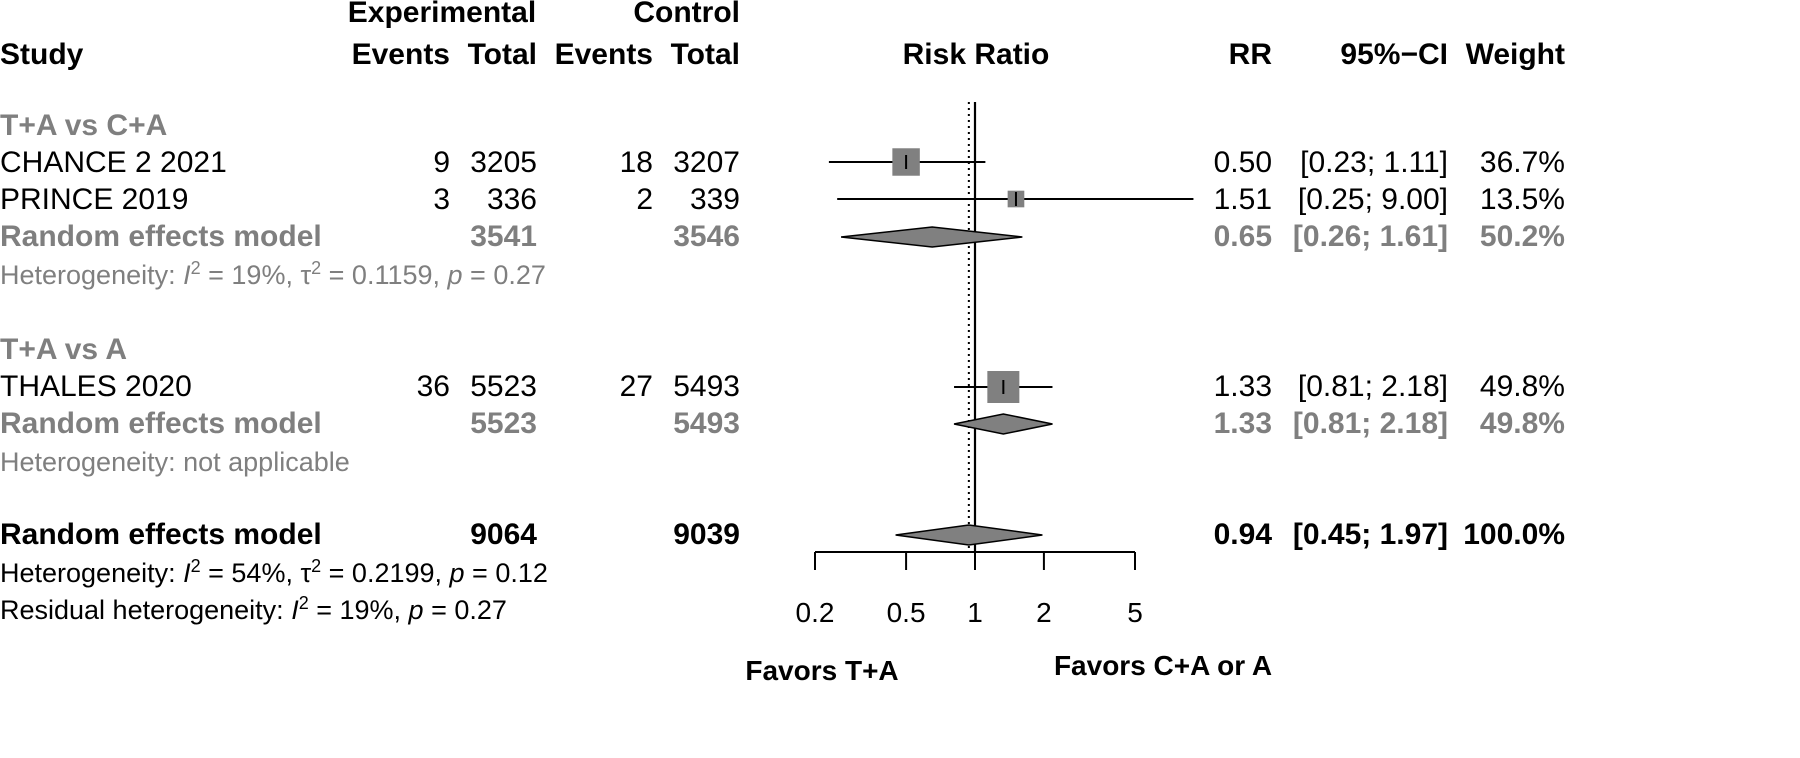 Image resolution: width=1800 pixels, height=758 pixels. I want to click on ci-value: [0.45; 1.97], so click(1370, 534).